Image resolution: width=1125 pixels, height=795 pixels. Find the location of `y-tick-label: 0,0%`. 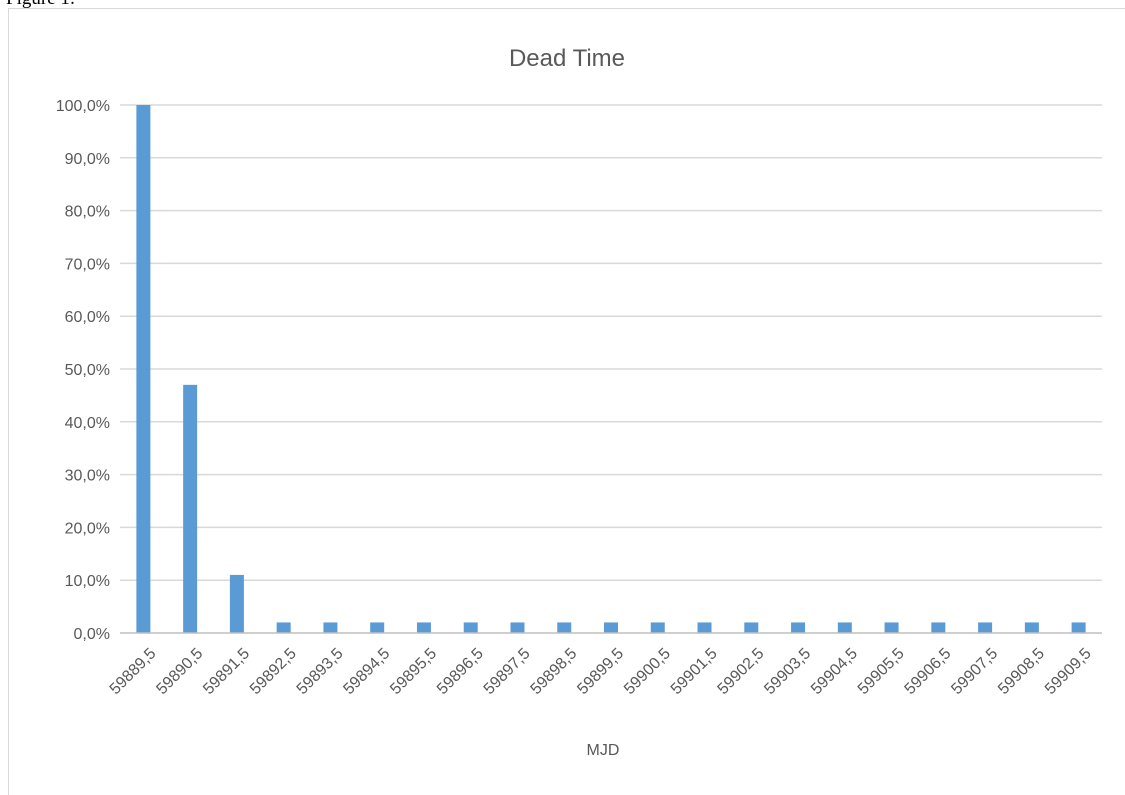

y-tick-label: 0,0% is located at coordinates (92, 634).